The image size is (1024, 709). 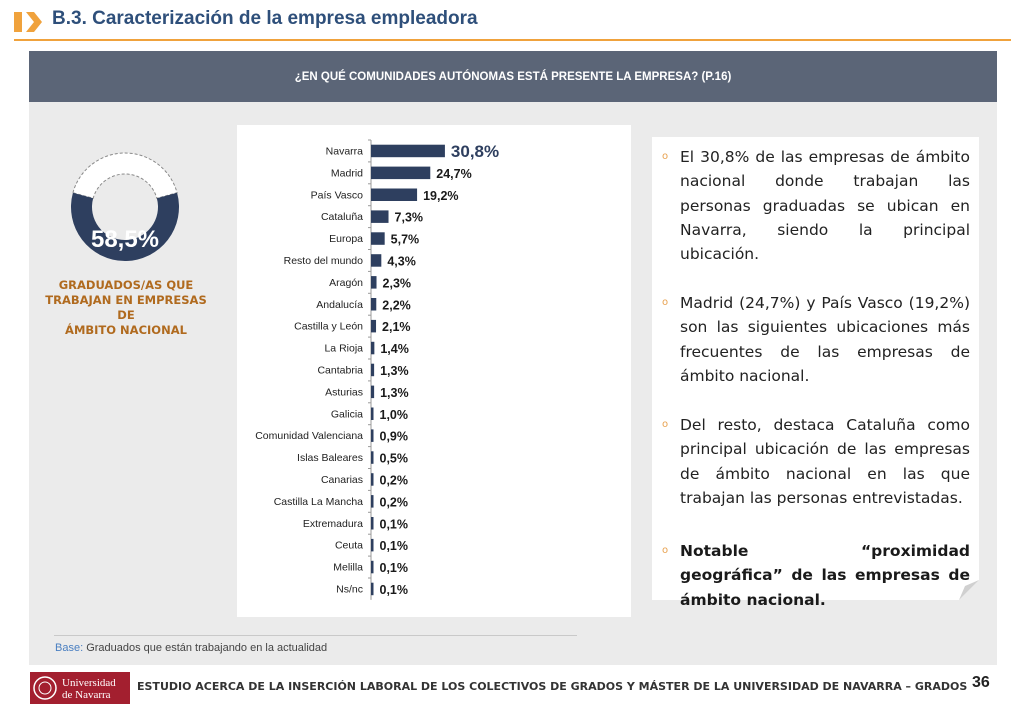 What do you see at coordinates (396, 305) in the screenshot?
I see `value-label: 2,2%` at bounding box center [396, 305].